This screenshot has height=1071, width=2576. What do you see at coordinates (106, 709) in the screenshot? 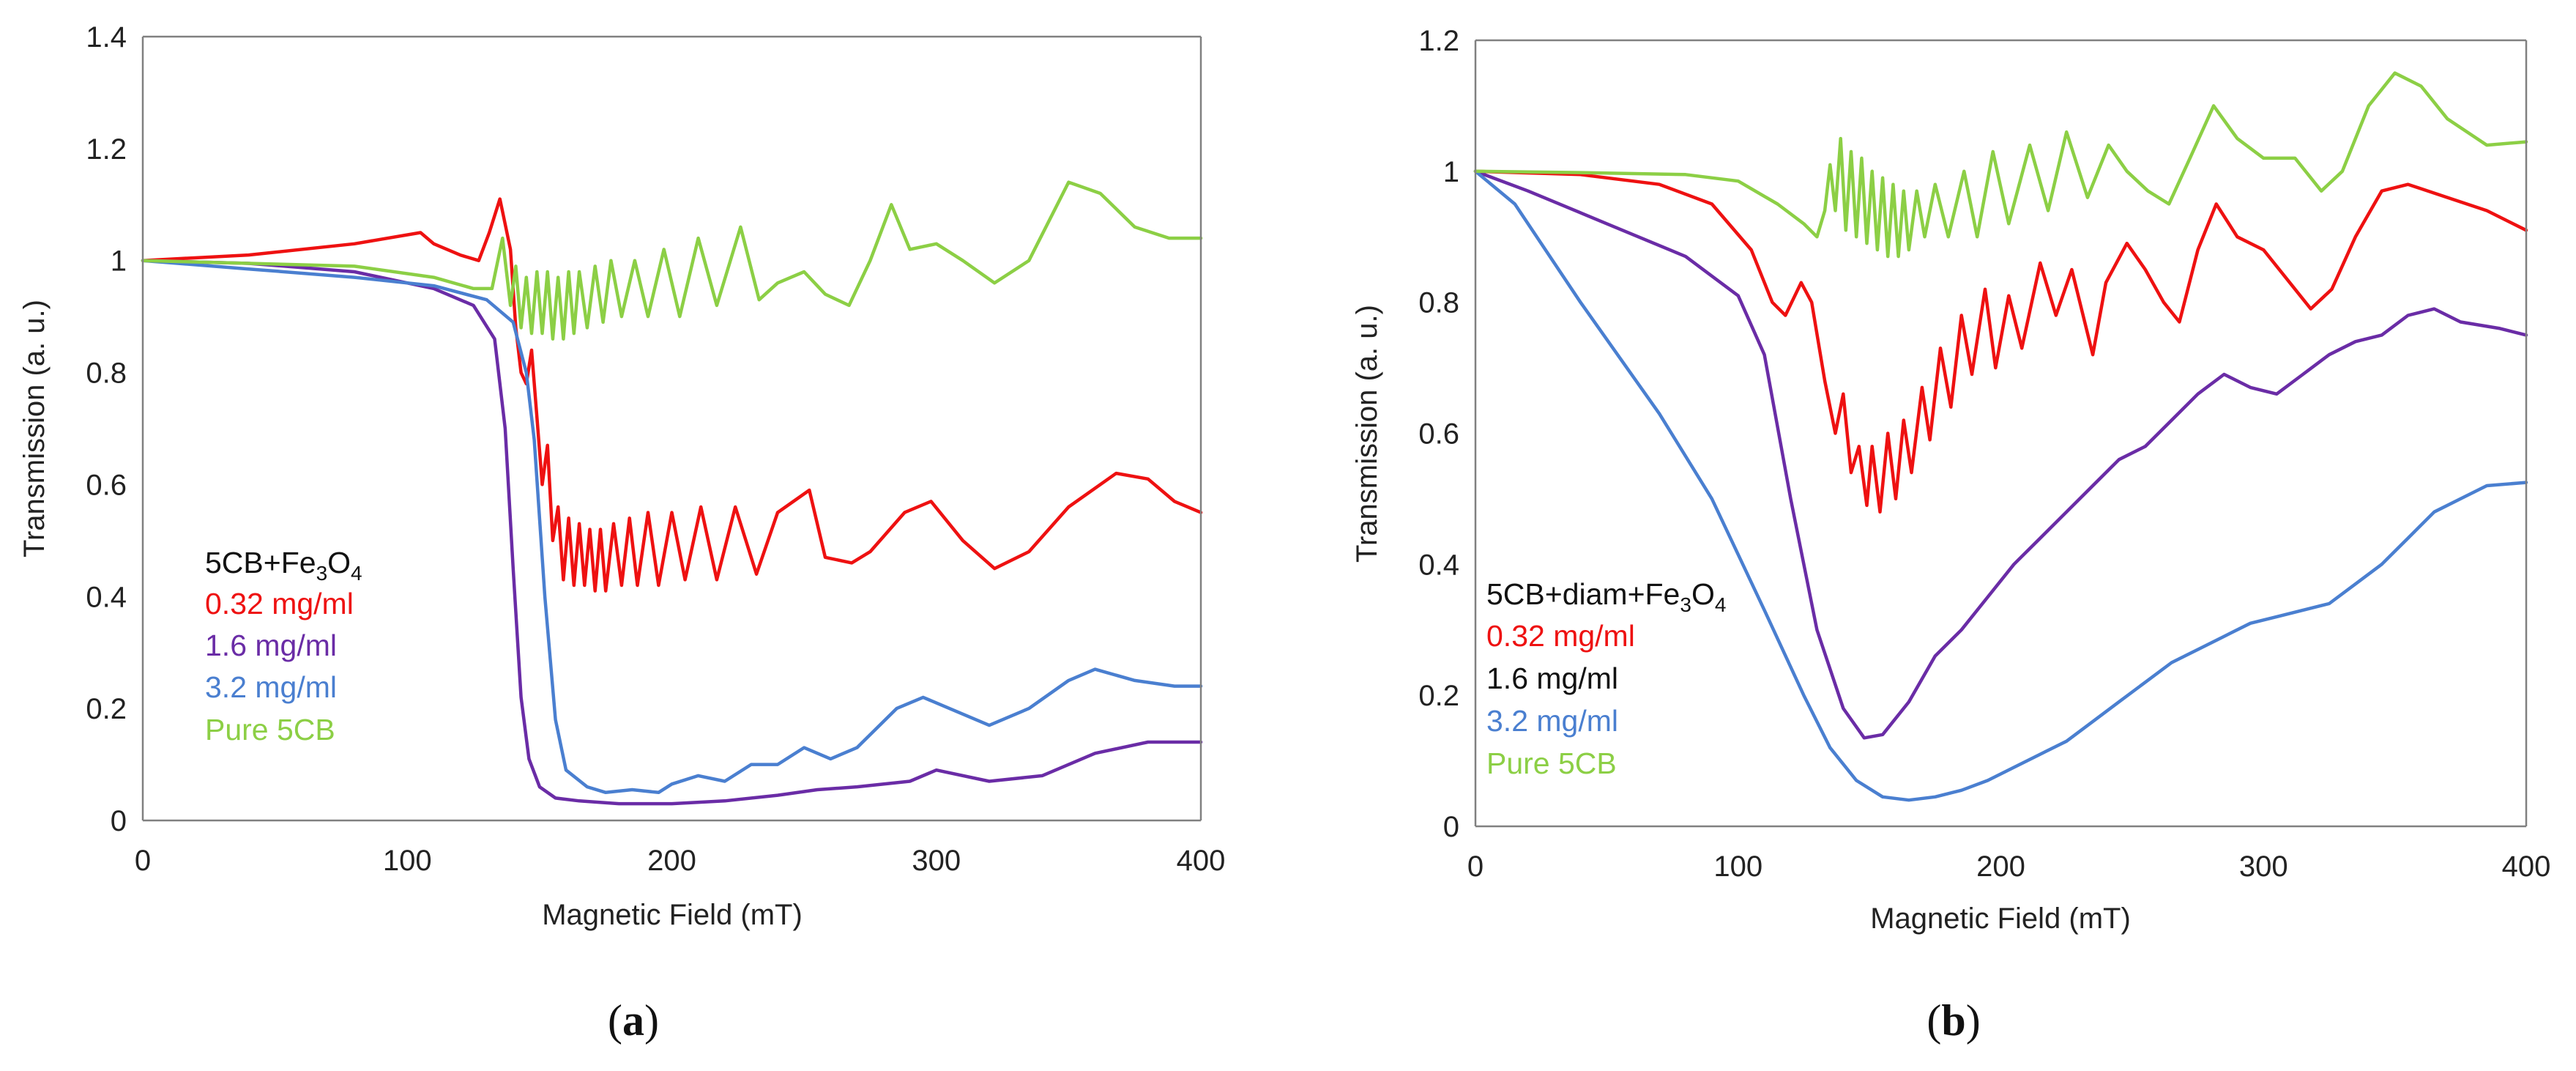
I see `y-tick-label-a-1: 0.2` at bounding box center [106, 709].